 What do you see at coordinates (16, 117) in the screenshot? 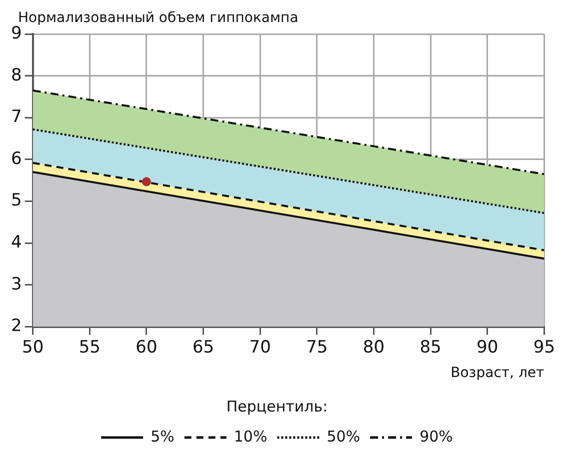
I see `y-tick-label: 7` at bounding box center [16, 117].